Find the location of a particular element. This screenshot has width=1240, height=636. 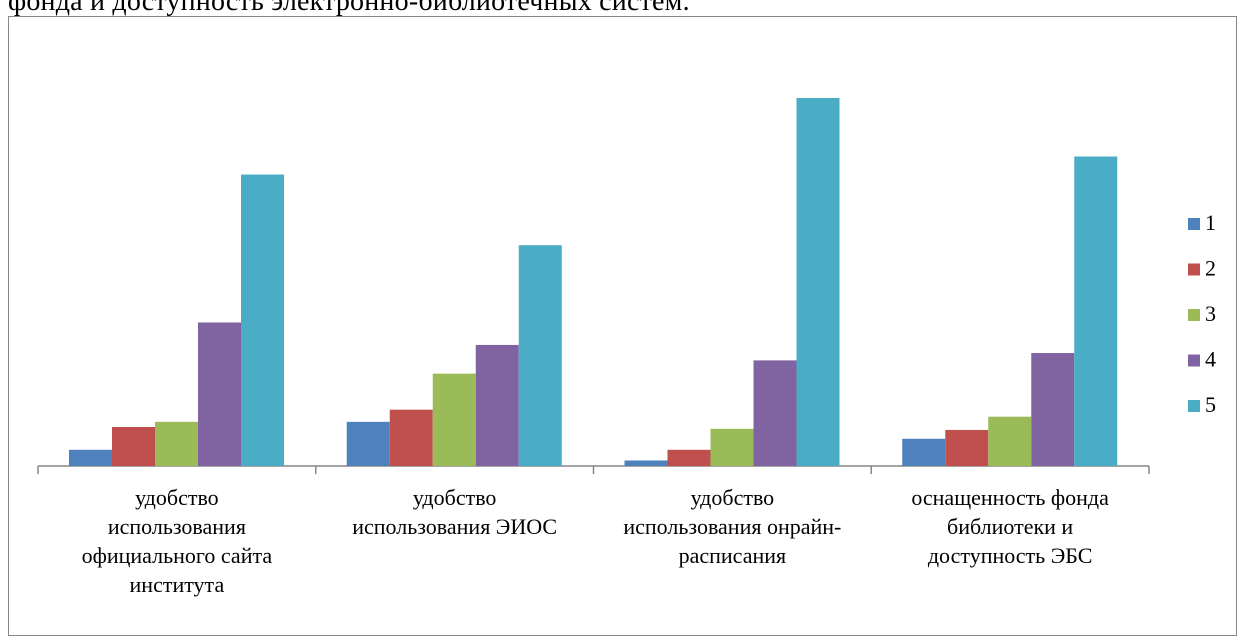

category-label-line: библиотеки и is located at coordinates (1010, 526).